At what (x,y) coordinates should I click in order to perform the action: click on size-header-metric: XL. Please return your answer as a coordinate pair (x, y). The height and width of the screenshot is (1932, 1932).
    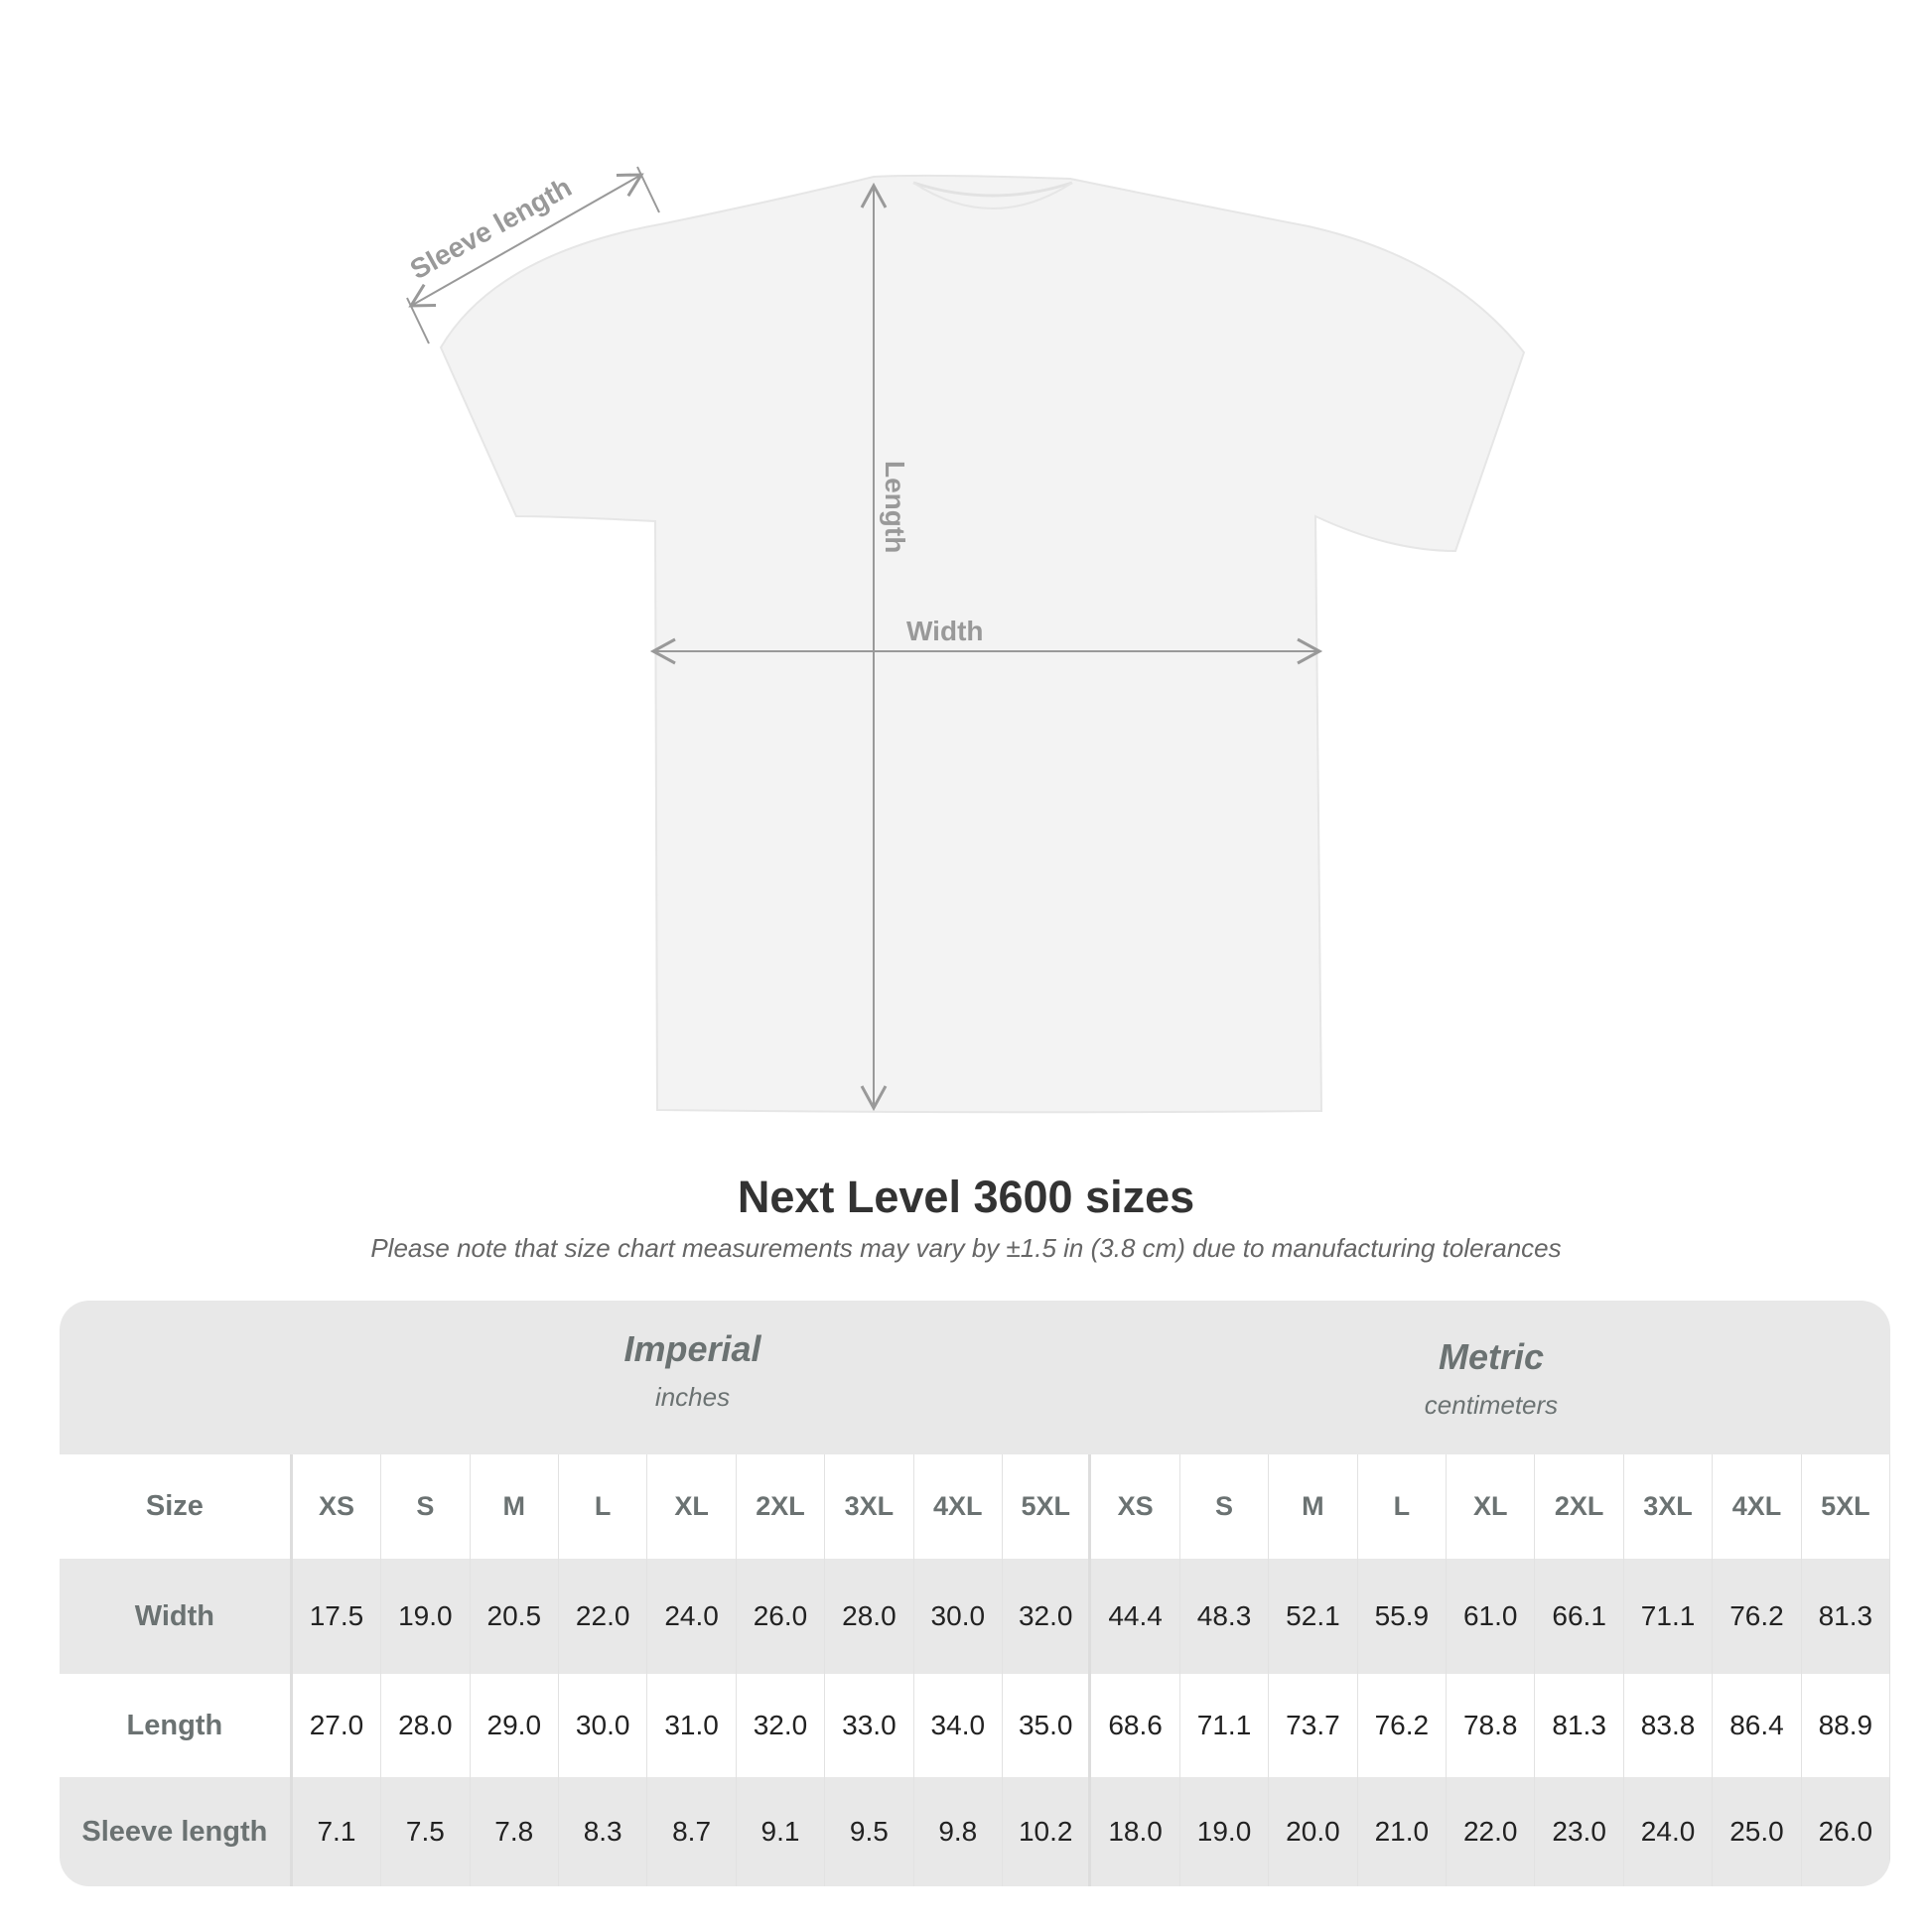
    Looking at the image, I should click on (1491, 1507).